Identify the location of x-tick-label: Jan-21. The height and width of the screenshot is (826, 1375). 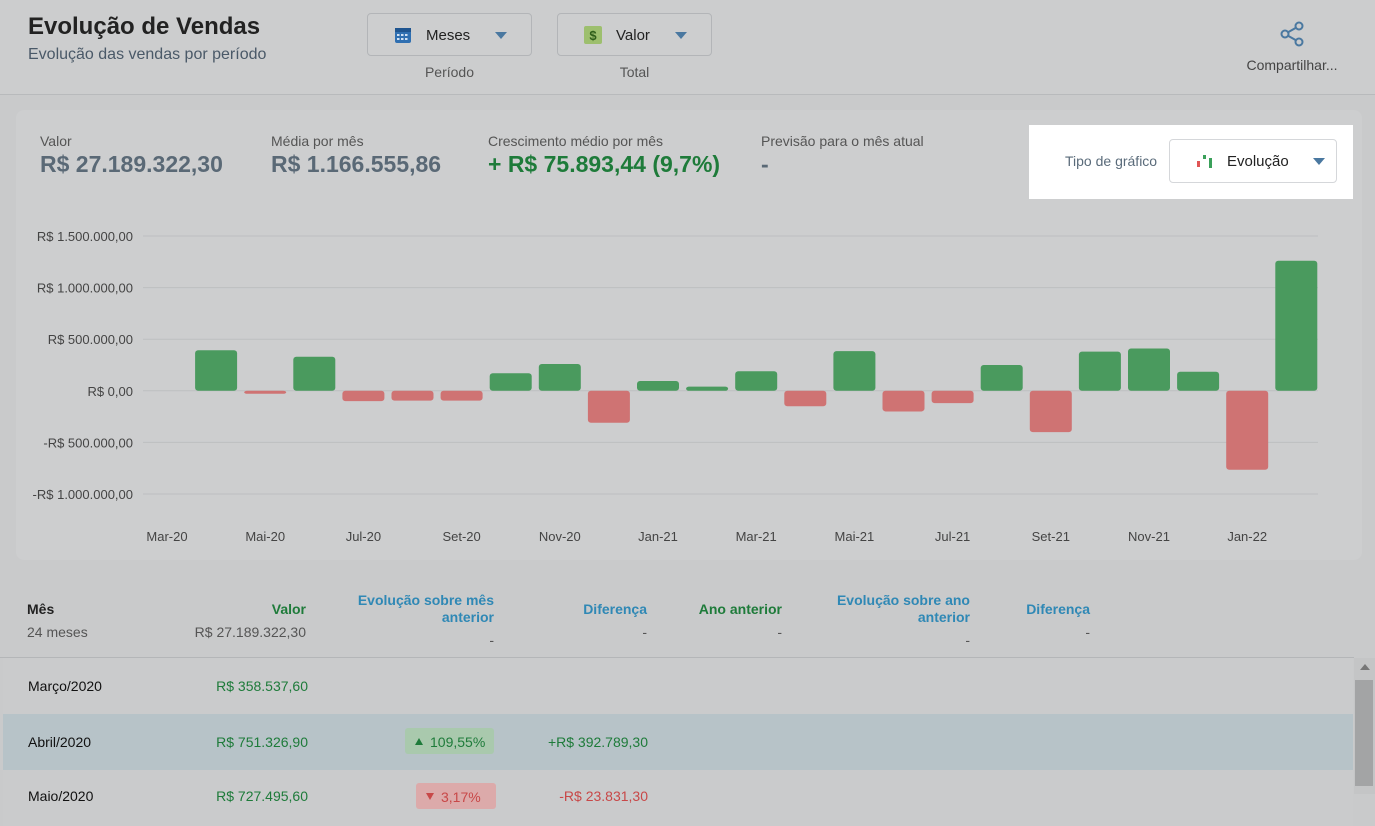
(658, 536).